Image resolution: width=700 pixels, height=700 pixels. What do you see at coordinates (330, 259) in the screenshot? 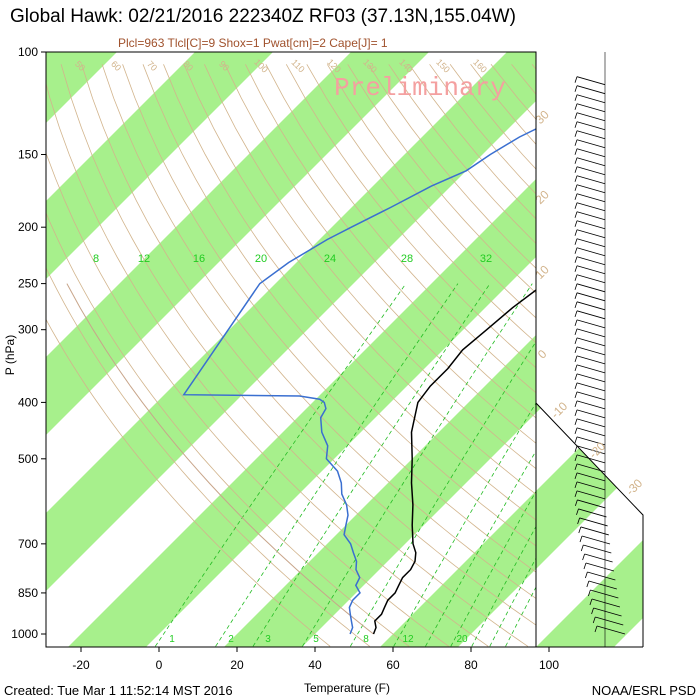
I see `mixing-ratio-label: 24` at bounding box center [330, 259].